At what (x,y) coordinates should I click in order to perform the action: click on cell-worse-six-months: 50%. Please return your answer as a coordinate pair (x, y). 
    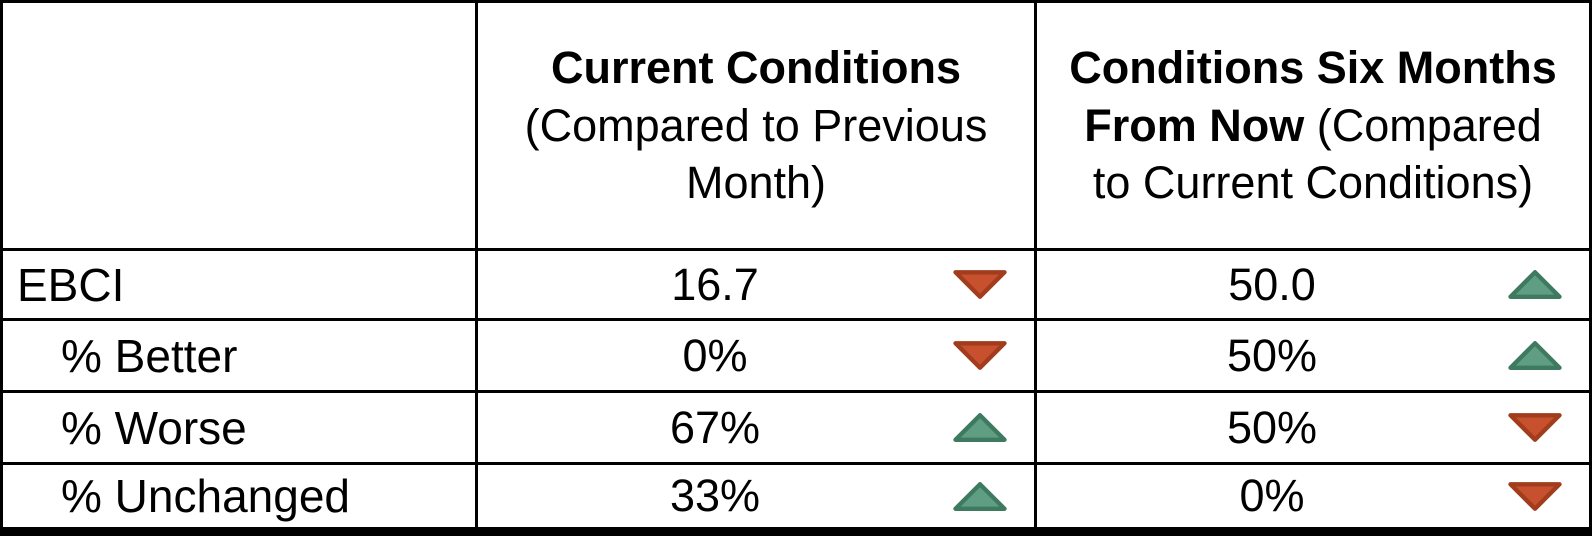
    Looking at the image, I should click on (1311, 426).